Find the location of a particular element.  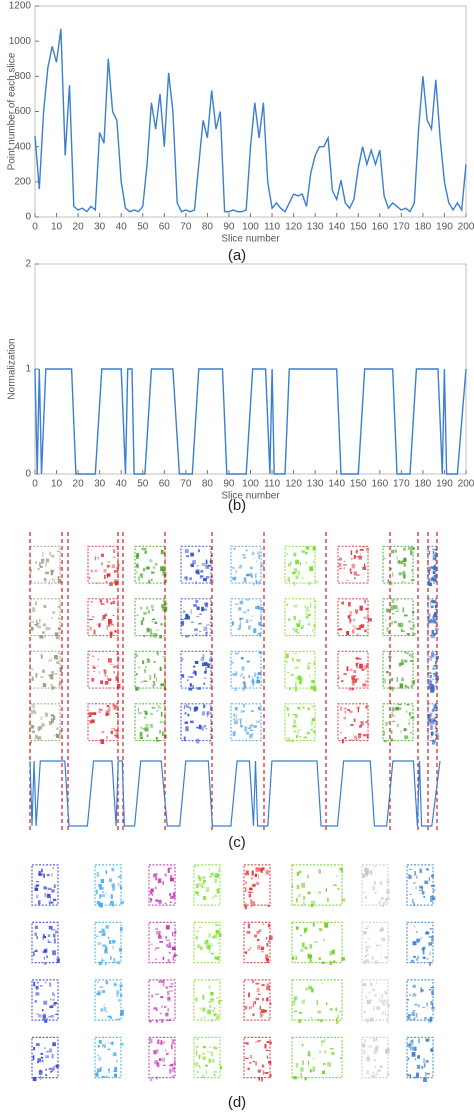

x-tick-label: 110 is located at coordinates (272, 484).